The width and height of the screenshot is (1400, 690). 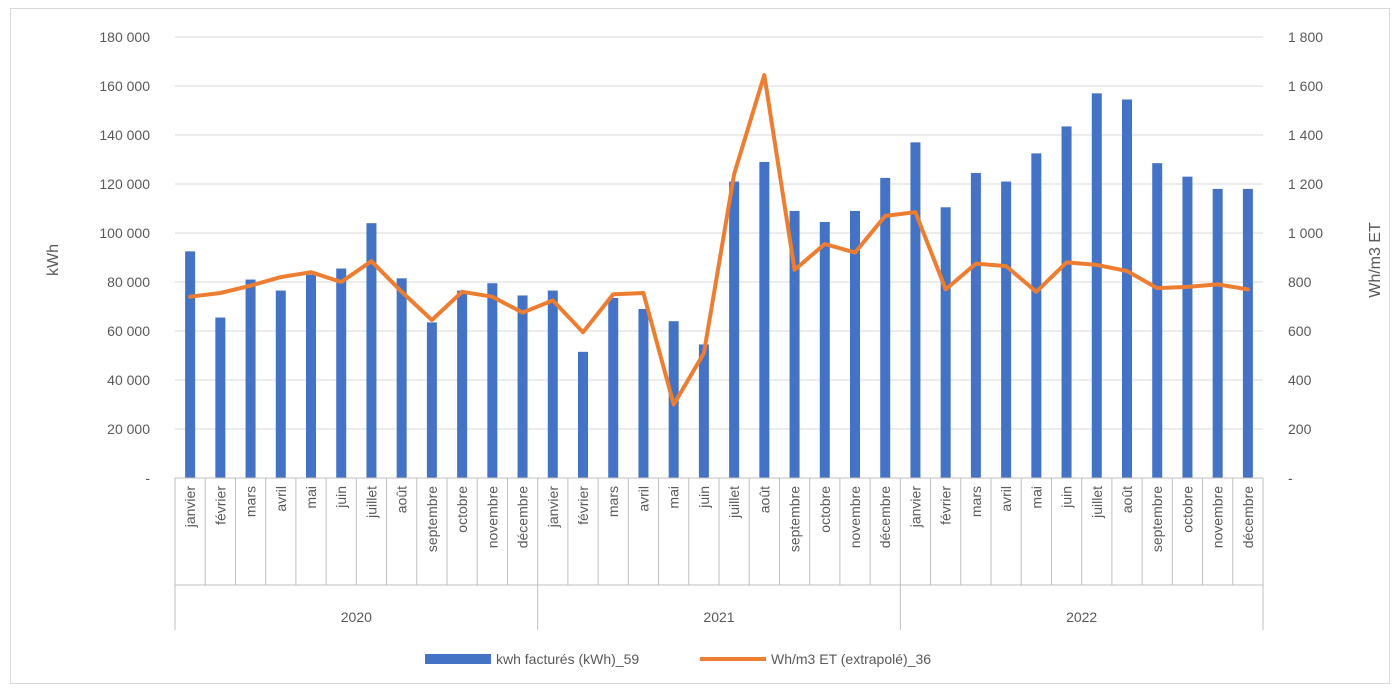 What do you see at coordinates (567, 659) in the screenshot?
I see `legend-label-bars: kwh facturés (kWh)_59` at bounding box center [567, 659].